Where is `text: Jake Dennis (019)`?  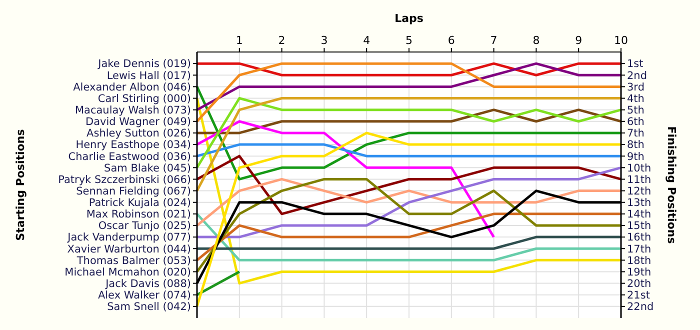
text: Jake Dennis (019) is located at coordinates (144, 64).